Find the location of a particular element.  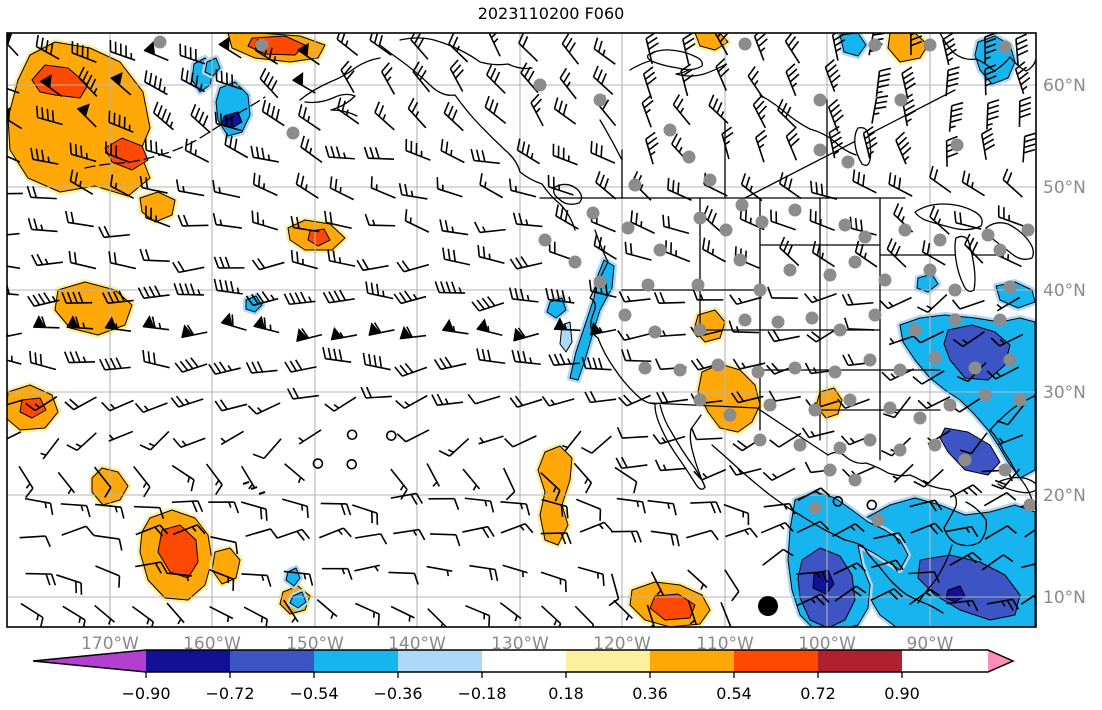

lat-tick-label: 50°N is located at coordinates (1064, 188).